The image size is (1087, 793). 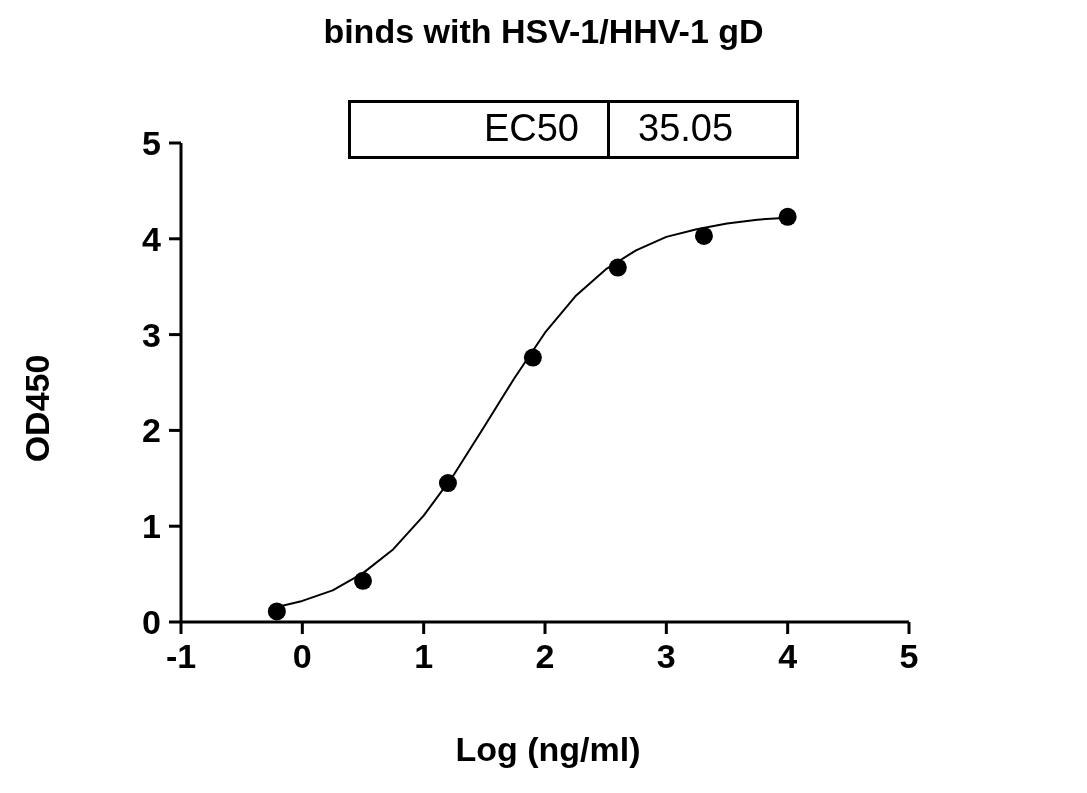 I want to click on x-axis-title: Log (ng/ml), so click(x=548, y=749).